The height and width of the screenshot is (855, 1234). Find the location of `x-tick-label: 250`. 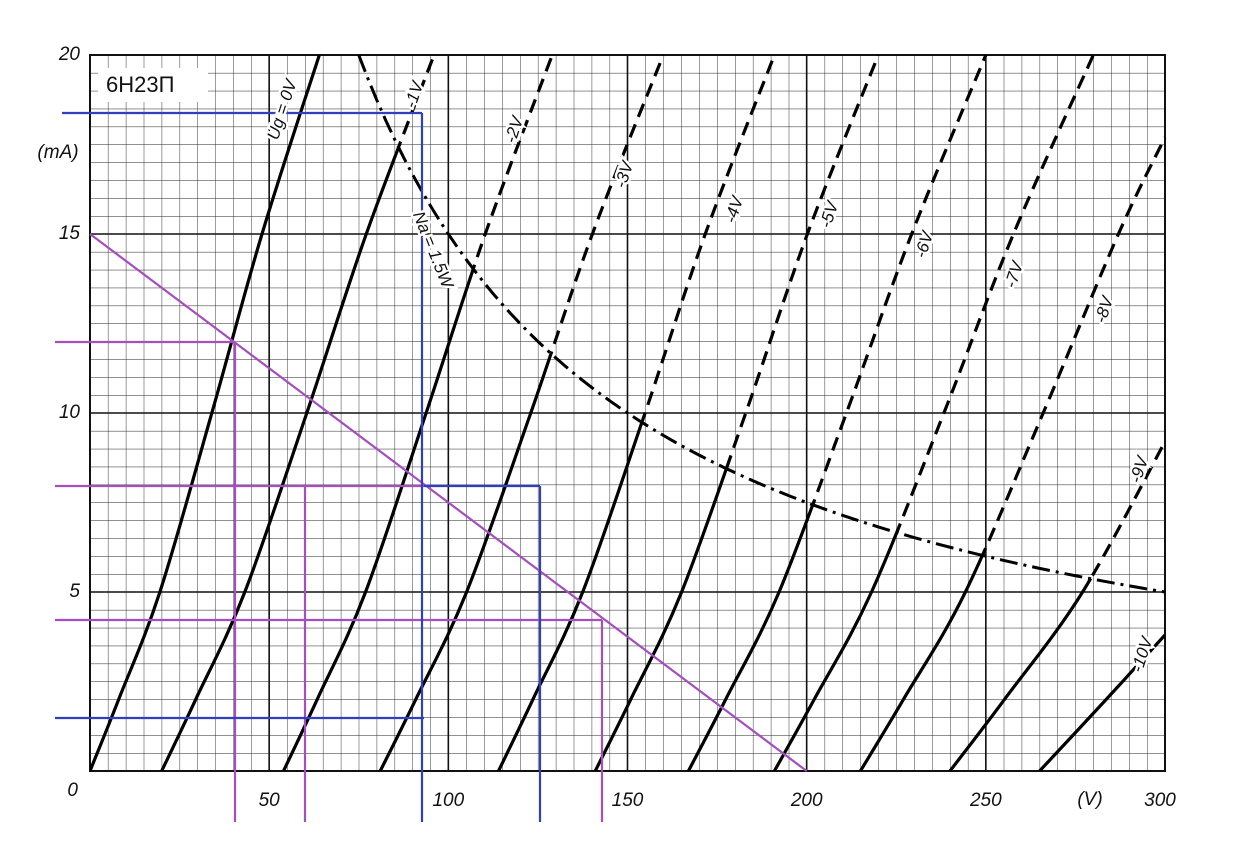

x-tick-label: 250 is located at coordinates (985, 800).